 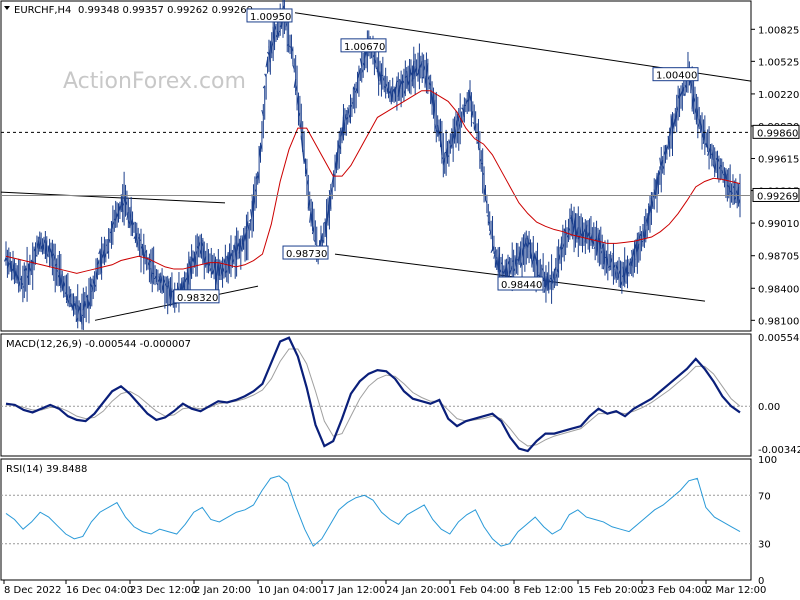 What do you see at coordinates (778, 289) in the screenshot?
I see `price-tick-label: 0.98400` at bounding box center [778, 289].